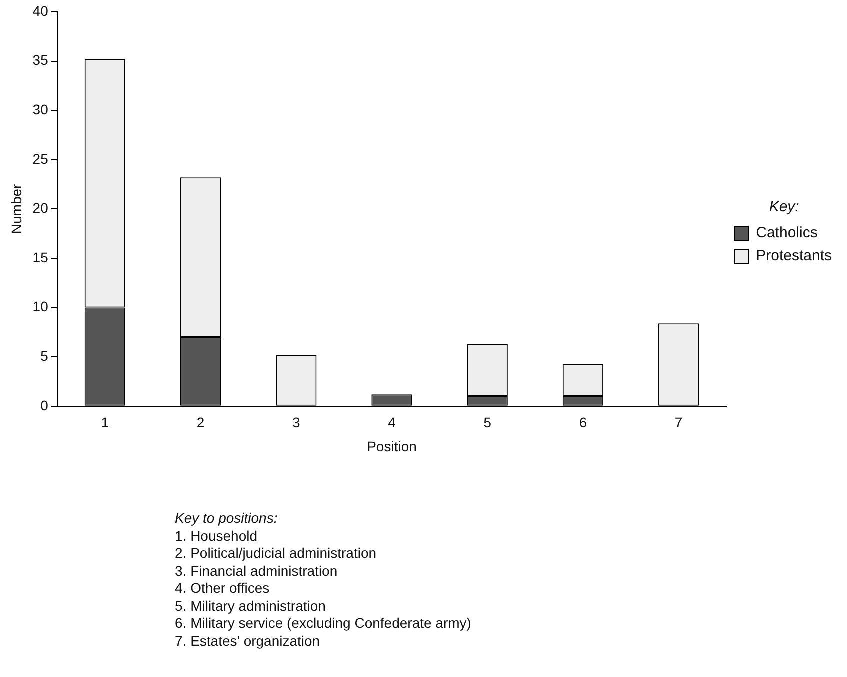 The image size is (847, 677). Describe the element at coordinates (200, 422) in the screenshot. I see `x-tick-label: 2` at that location.